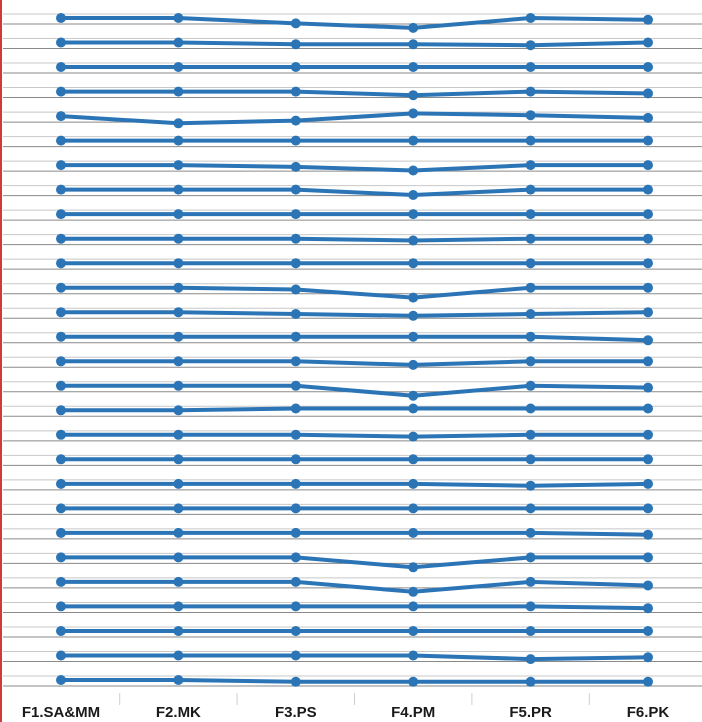 The width and height of the screenshot is (702, 722). Describe the element at coordinates (530, 712) in the screenshot. I see `x-tick-label: F5.PR` at that location.